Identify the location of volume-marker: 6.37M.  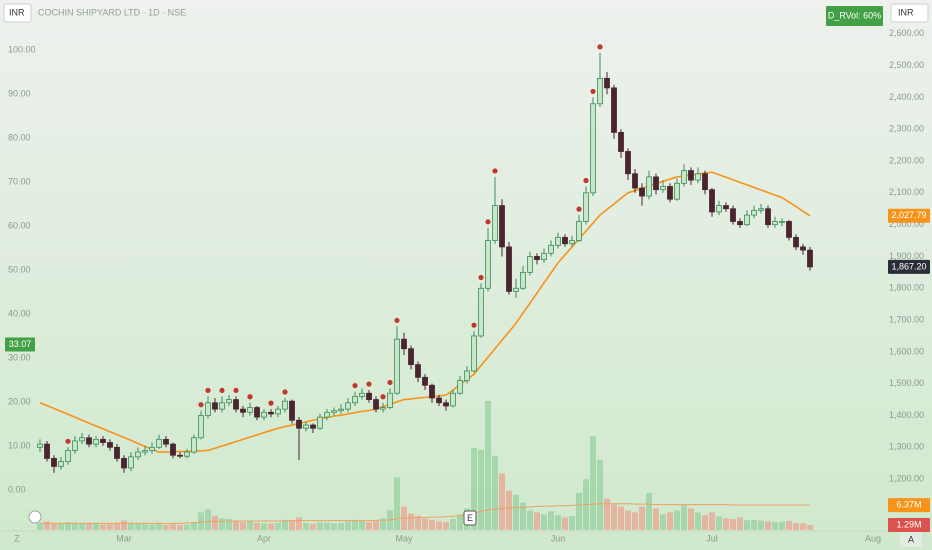
(908, 504).